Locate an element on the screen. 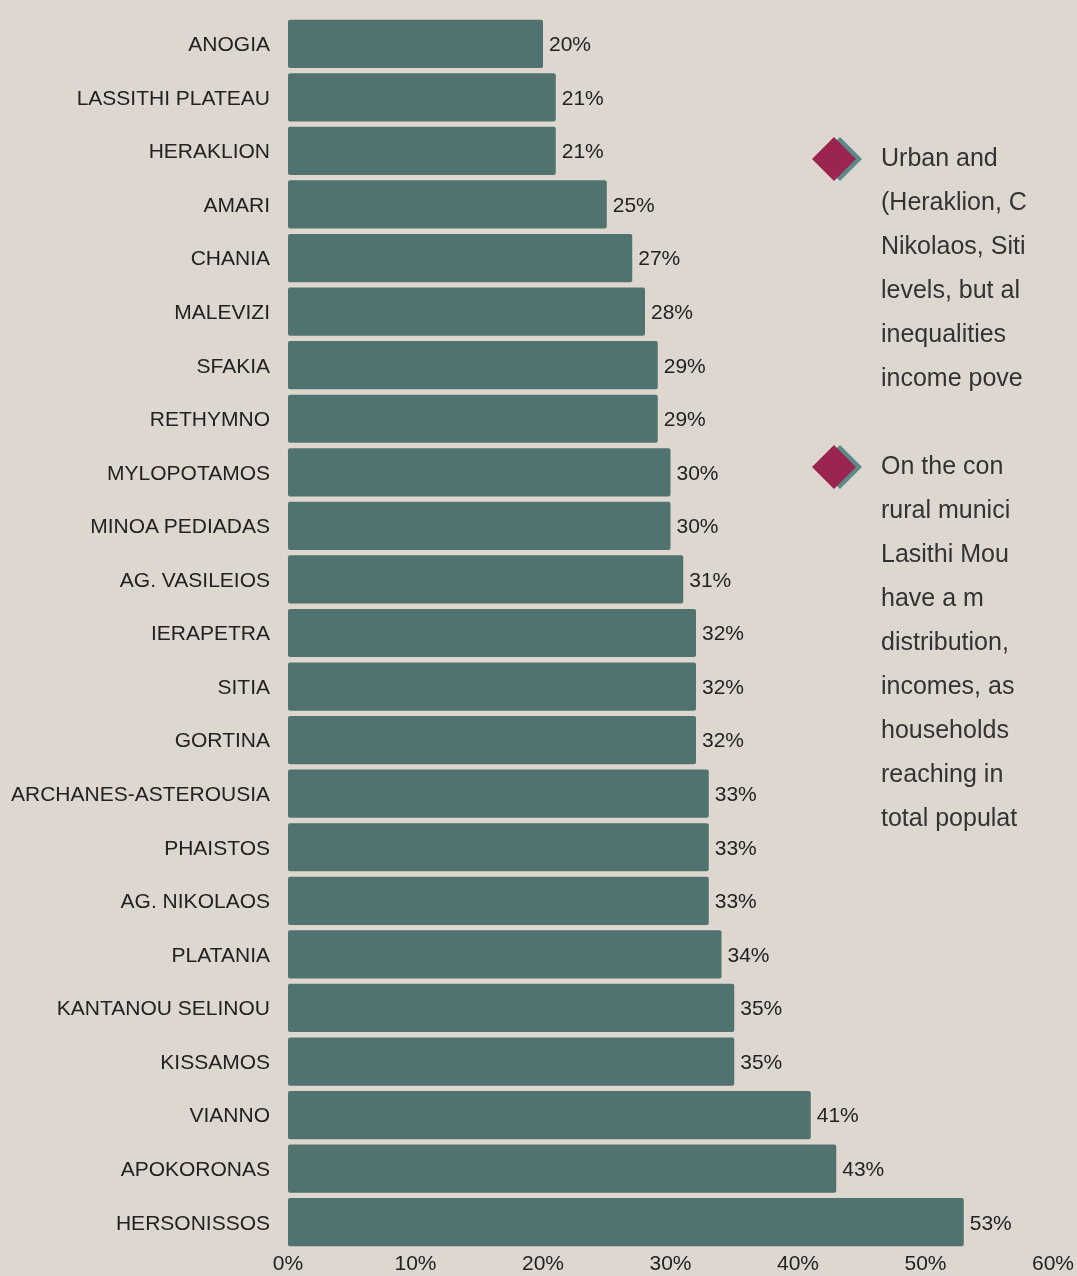 The height and width of the screenshot is (1276, 1077). x-tick-label: 30% is located at coordinates (670, 1262).